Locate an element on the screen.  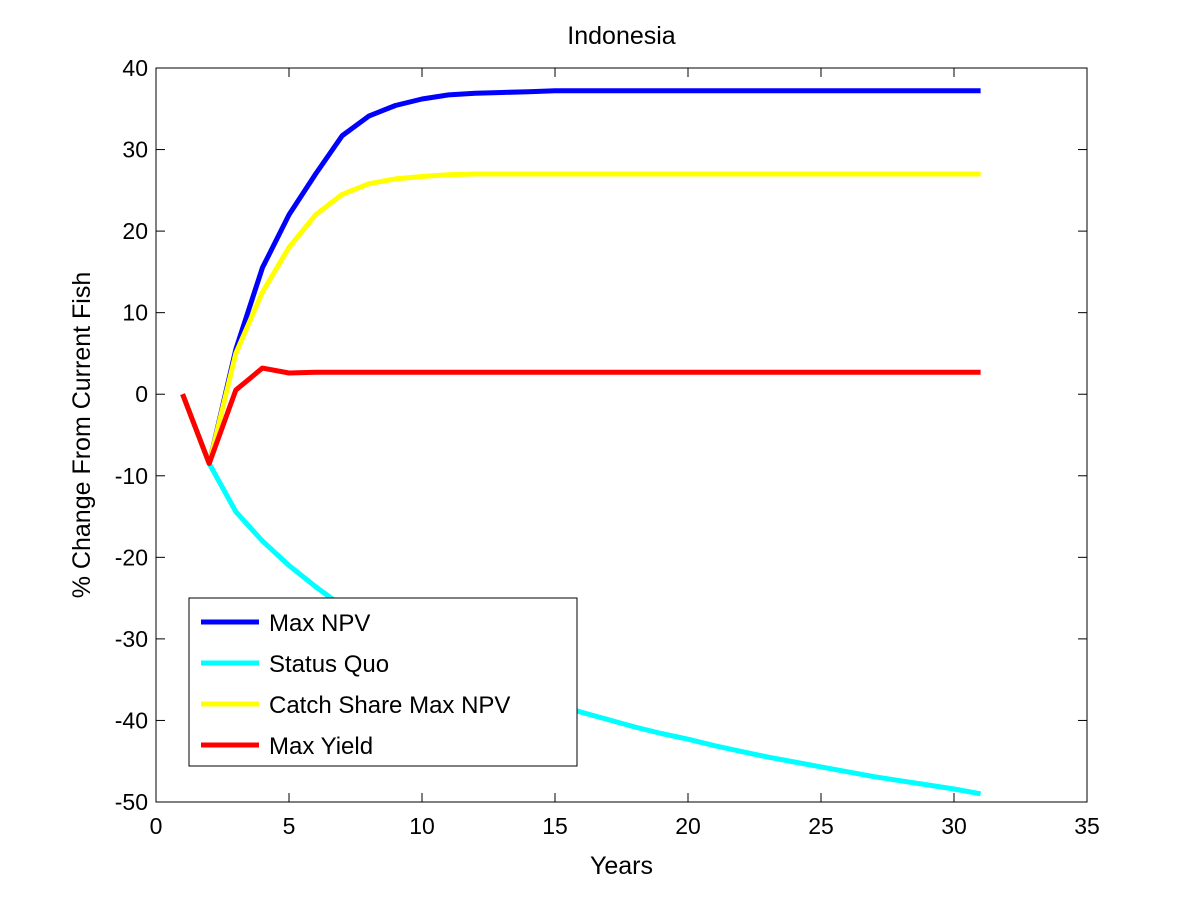
x-tick-label: 15 is located at coordinates (555, 826).